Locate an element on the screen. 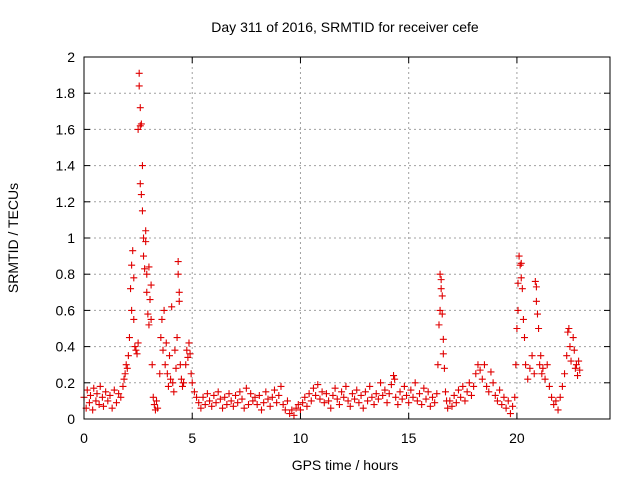  y-axis-label: SRMTID / TECUs is located at coordinates (13, 238).